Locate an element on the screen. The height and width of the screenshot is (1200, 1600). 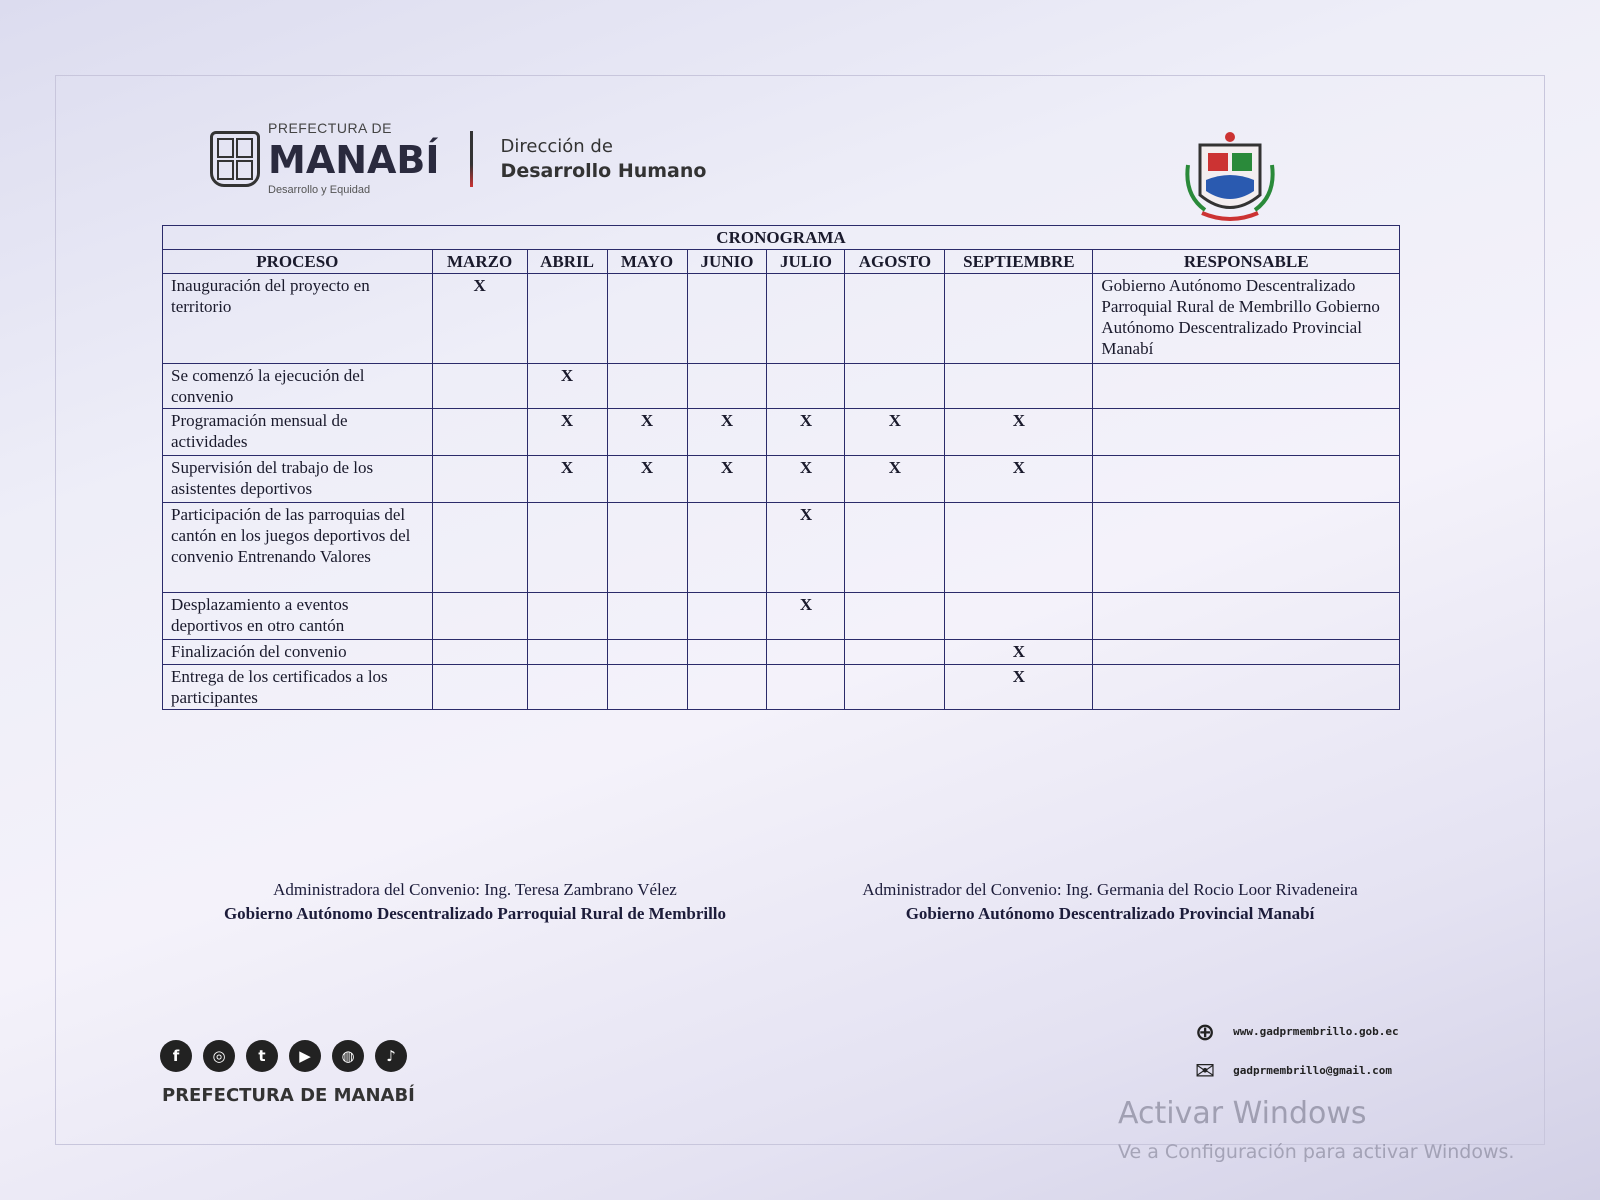
logo-divider is located at coordinates (471, 158).